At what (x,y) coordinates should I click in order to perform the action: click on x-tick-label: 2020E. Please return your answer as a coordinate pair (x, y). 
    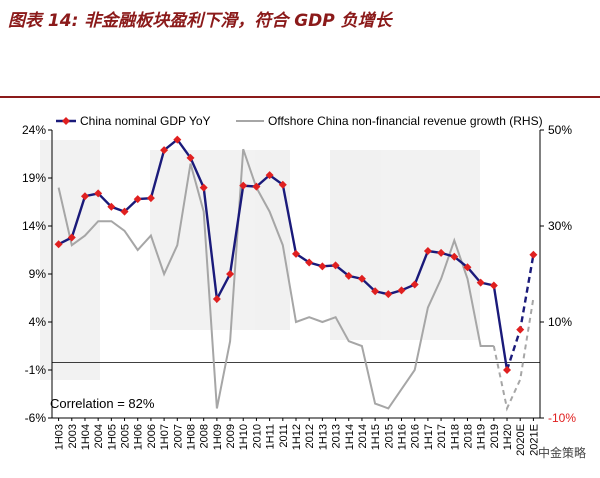
    Looking at the image, I should click on (521, 440).